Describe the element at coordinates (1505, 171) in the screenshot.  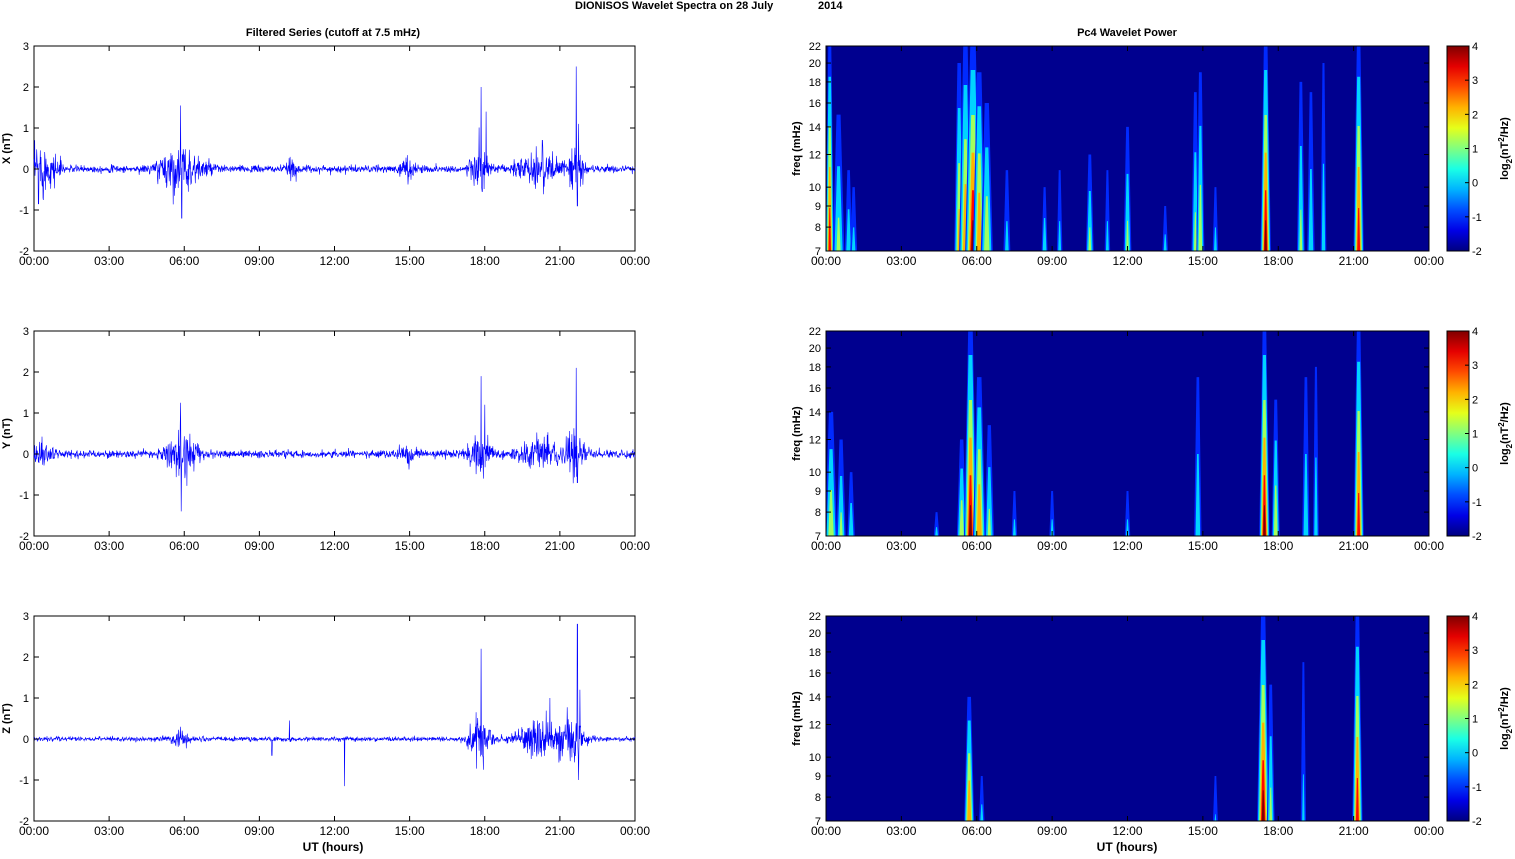
I see `panel-power-1-colorbar-label-part-0: log` at that location.